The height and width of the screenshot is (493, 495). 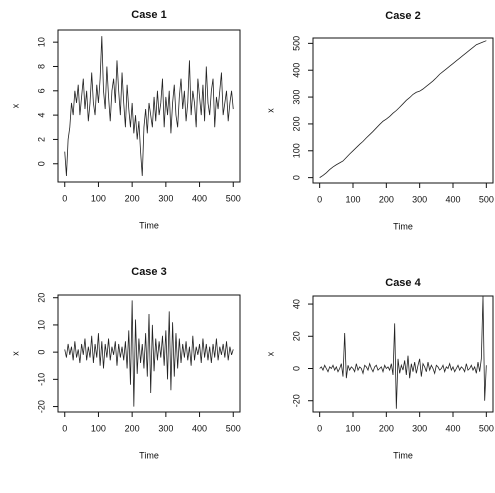 What do you see at coordinates (41, 139) in the screenshot?
I see `y-tick-label: 2` at bounding box center [41, 139].